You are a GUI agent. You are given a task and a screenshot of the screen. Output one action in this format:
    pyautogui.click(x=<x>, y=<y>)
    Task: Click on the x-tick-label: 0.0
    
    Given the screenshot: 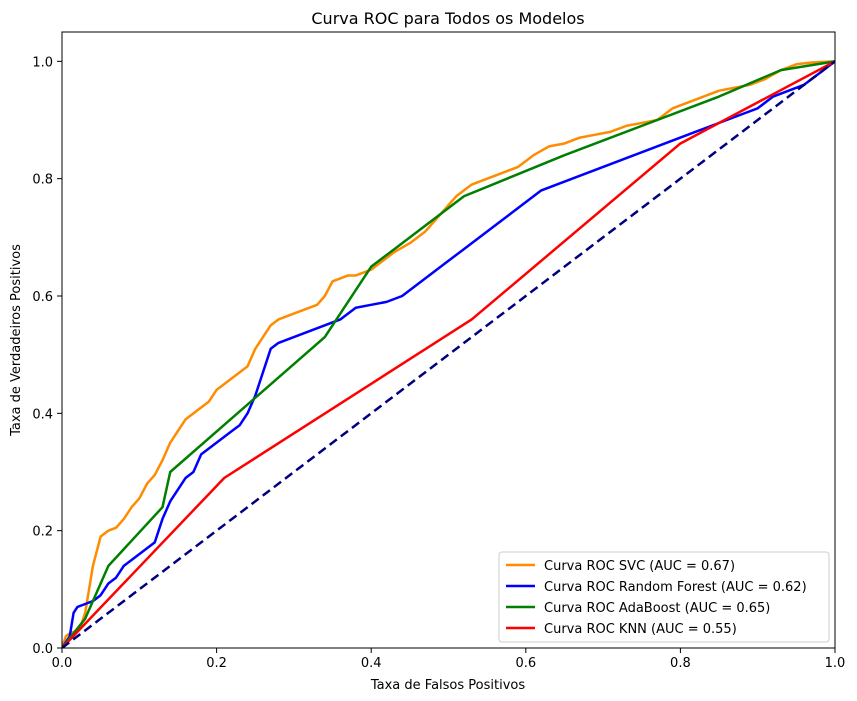 What is the action you would take?
    pyautogui.click(x=62, y=663)
    